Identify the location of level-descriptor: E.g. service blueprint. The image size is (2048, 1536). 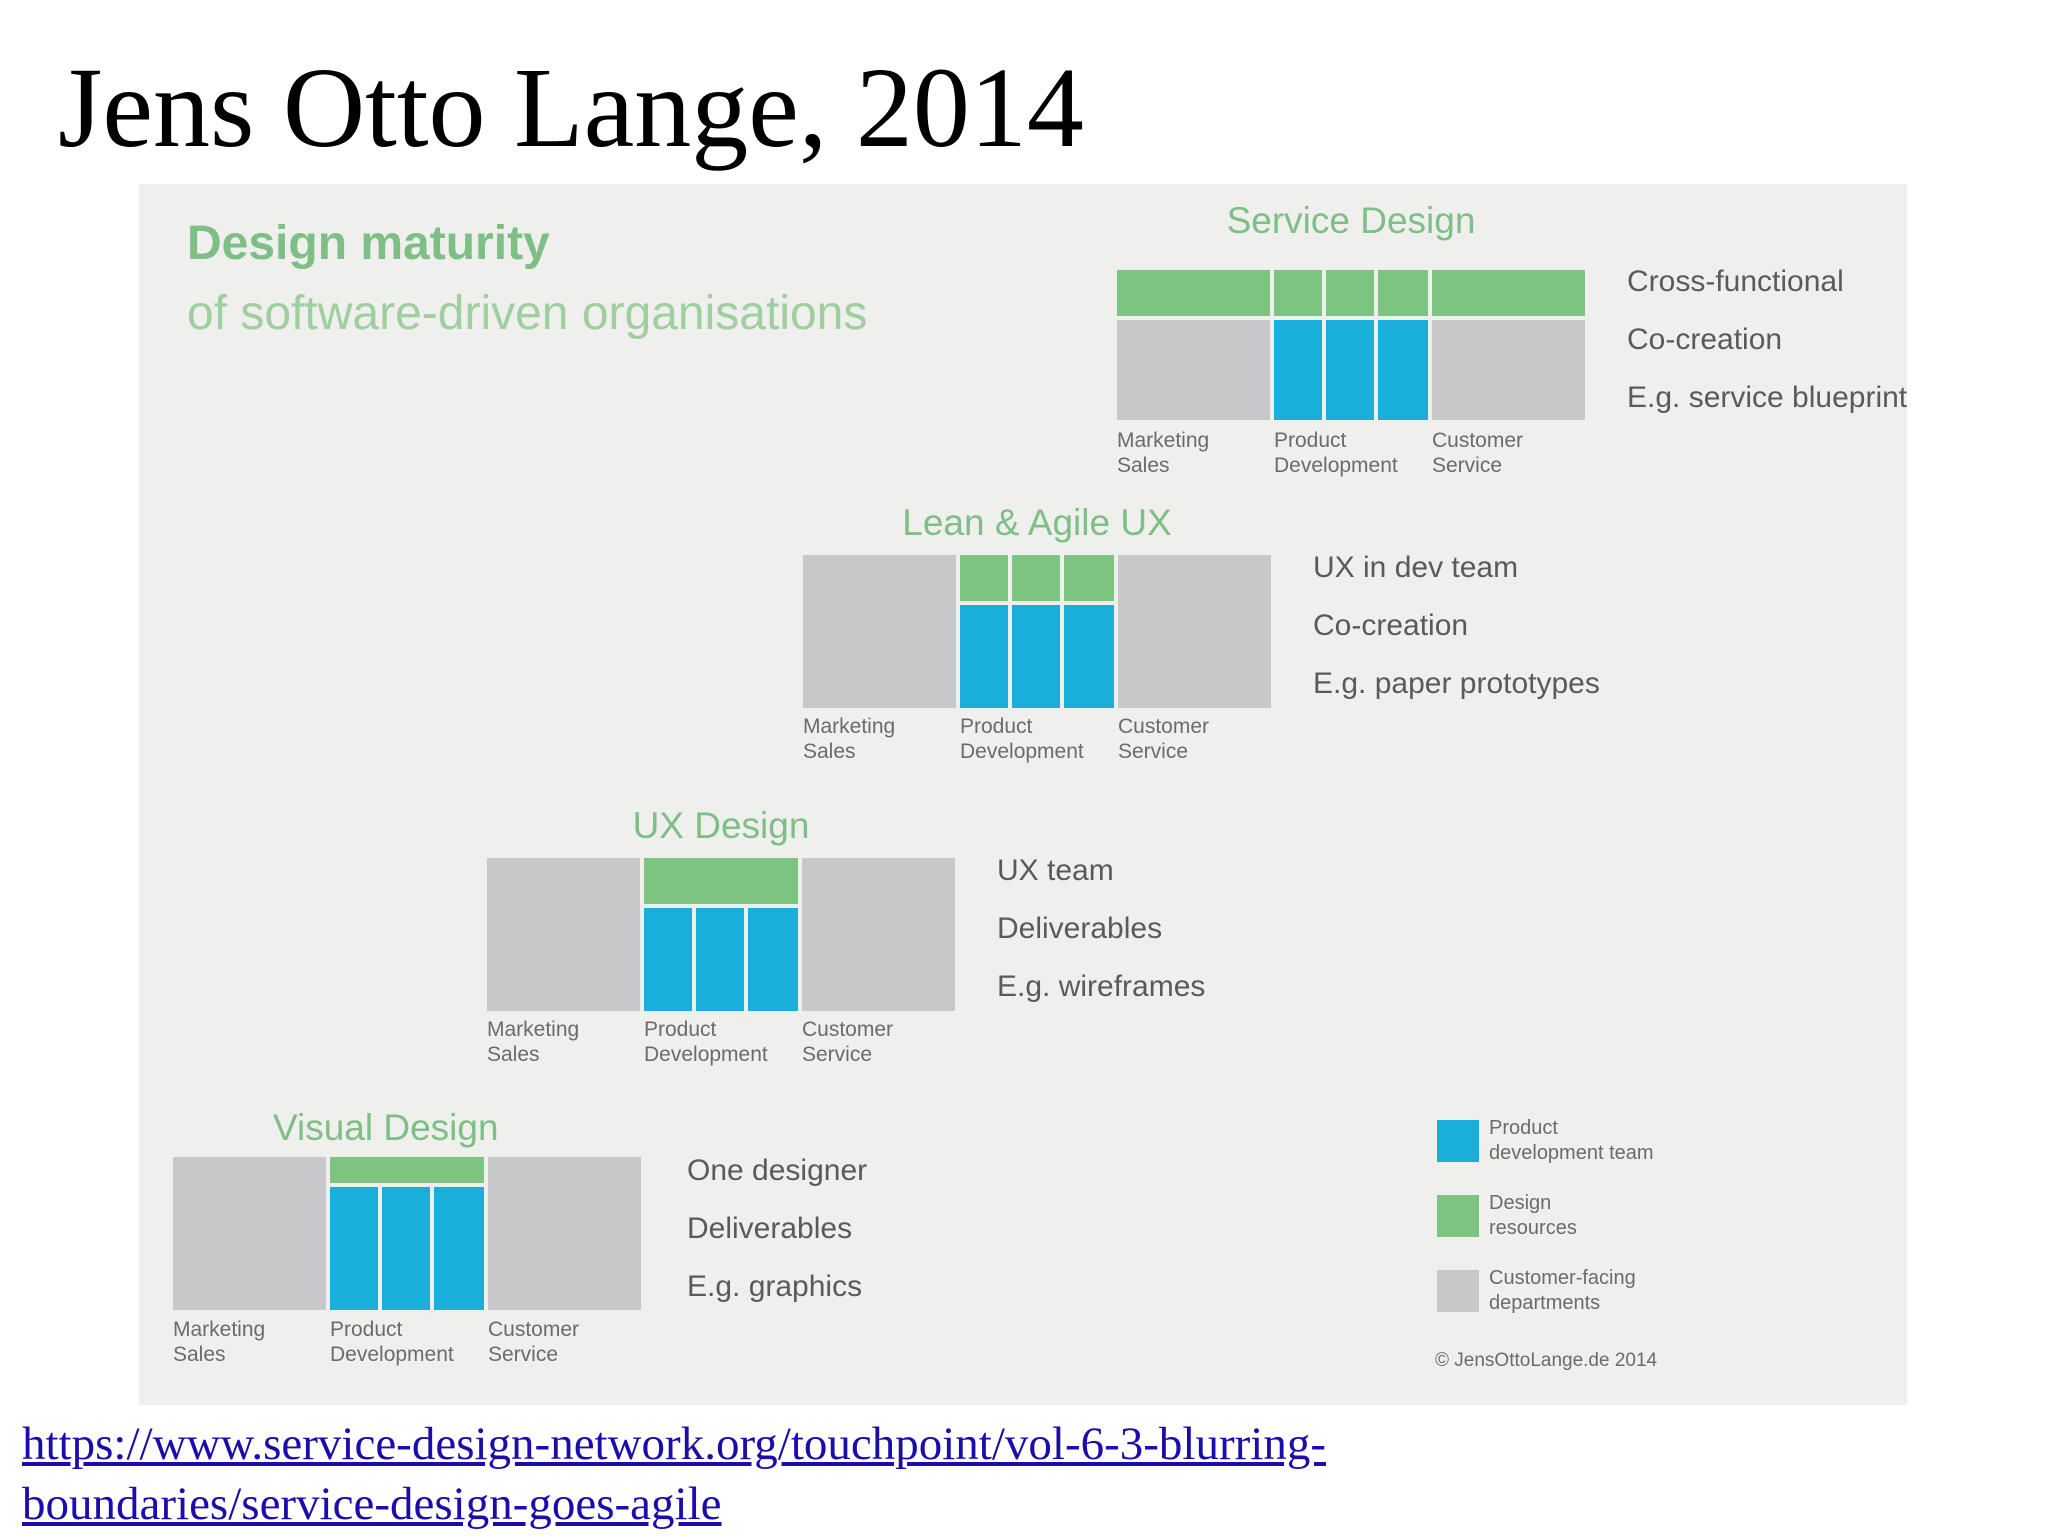
(1767, 397).